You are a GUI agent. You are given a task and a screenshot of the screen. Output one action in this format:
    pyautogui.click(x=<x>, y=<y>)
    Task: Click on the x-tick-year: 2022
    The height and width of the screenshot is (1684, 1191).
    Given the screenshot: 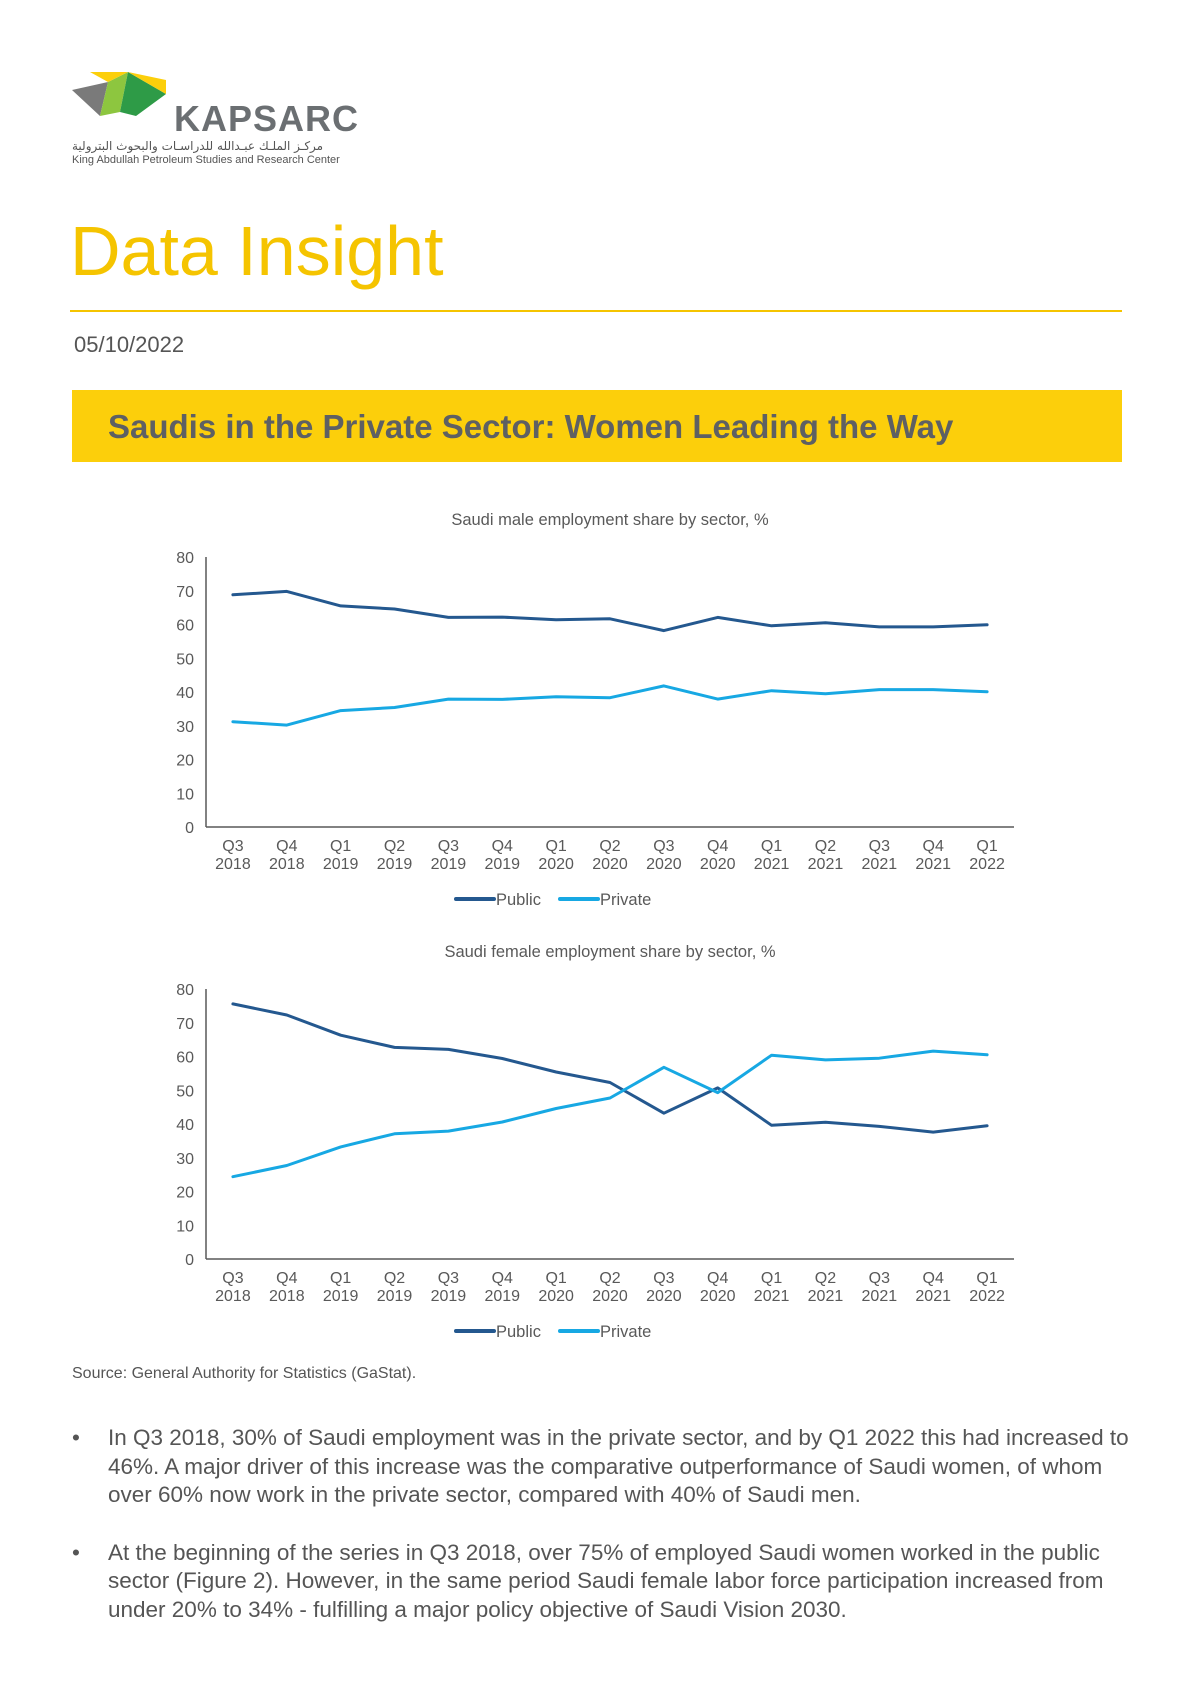 What is the action you would take?
    pyautogui.click(x=987, y=1296)
    